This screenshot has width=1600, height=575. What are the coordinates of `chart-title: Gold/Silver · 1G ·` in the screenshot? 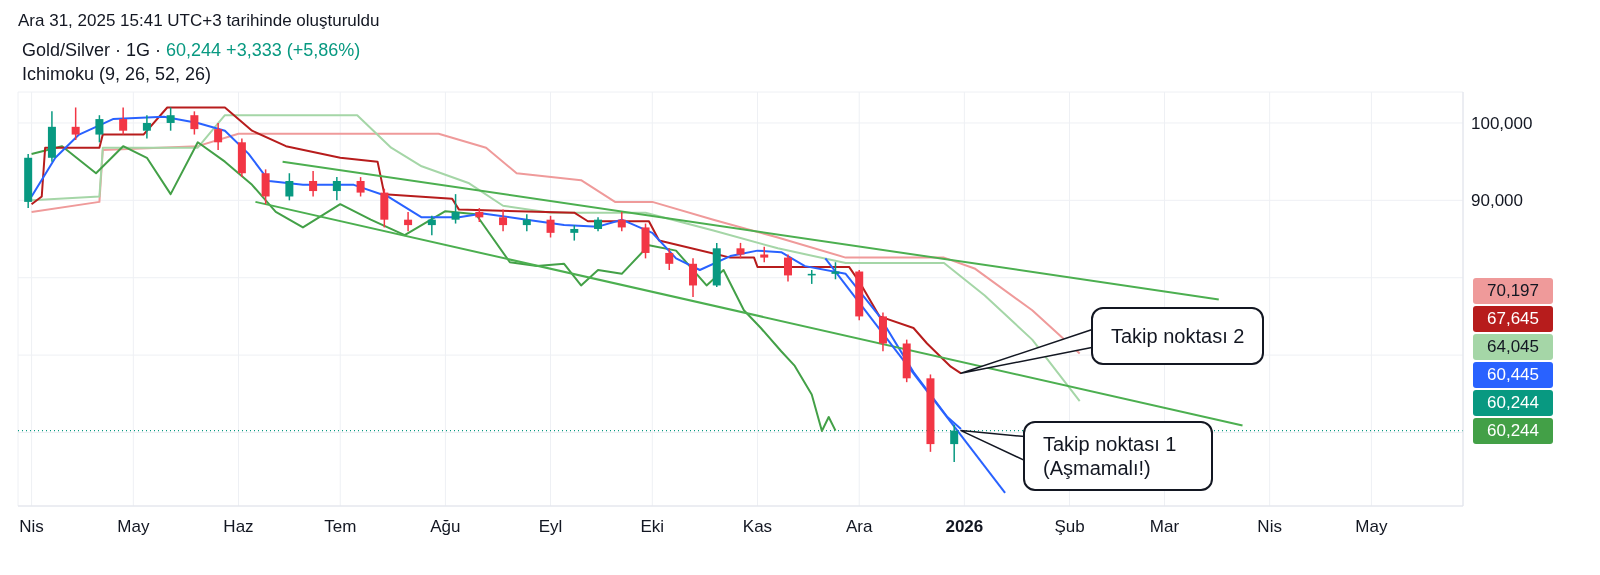 It's located at (92, 50).